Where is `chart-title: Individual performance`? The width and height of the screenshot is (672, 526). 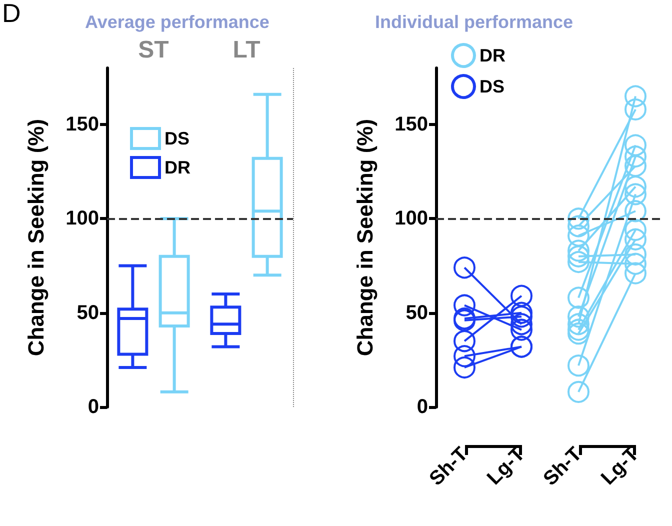 chart-title: Individual performance is located at coordinates (474, 22).